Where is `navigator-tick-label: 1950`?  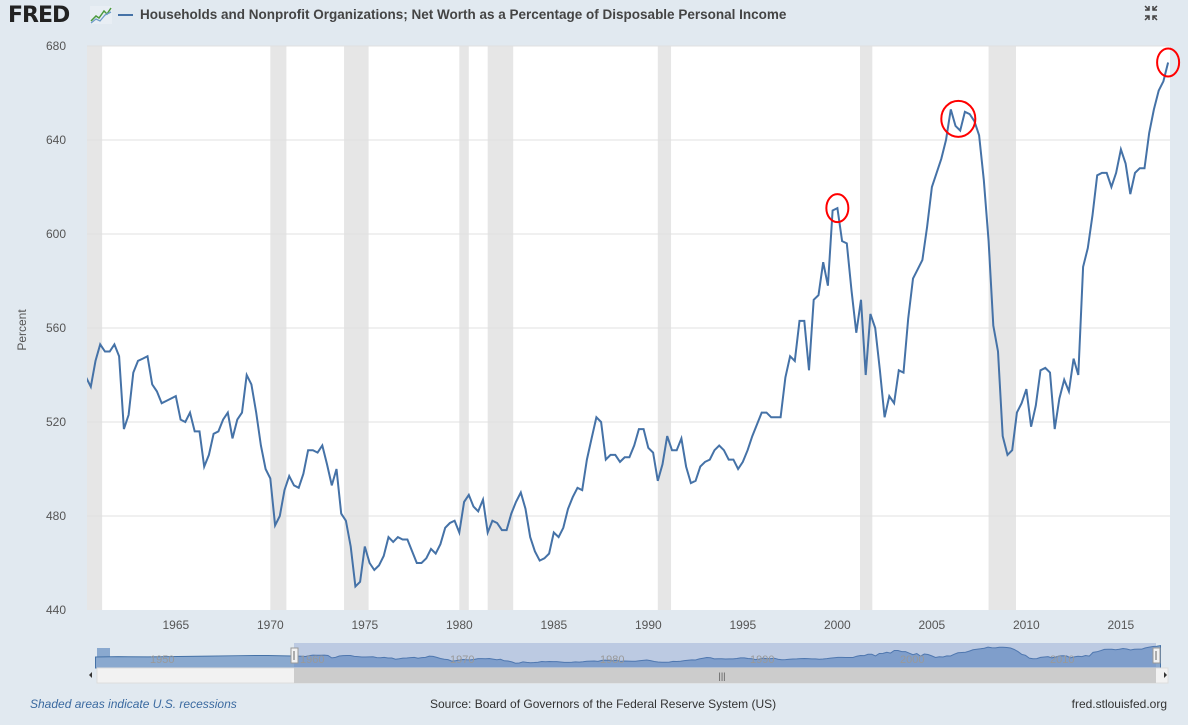
navigator-tick-label: 1950 is located at coordinates (162, 660).